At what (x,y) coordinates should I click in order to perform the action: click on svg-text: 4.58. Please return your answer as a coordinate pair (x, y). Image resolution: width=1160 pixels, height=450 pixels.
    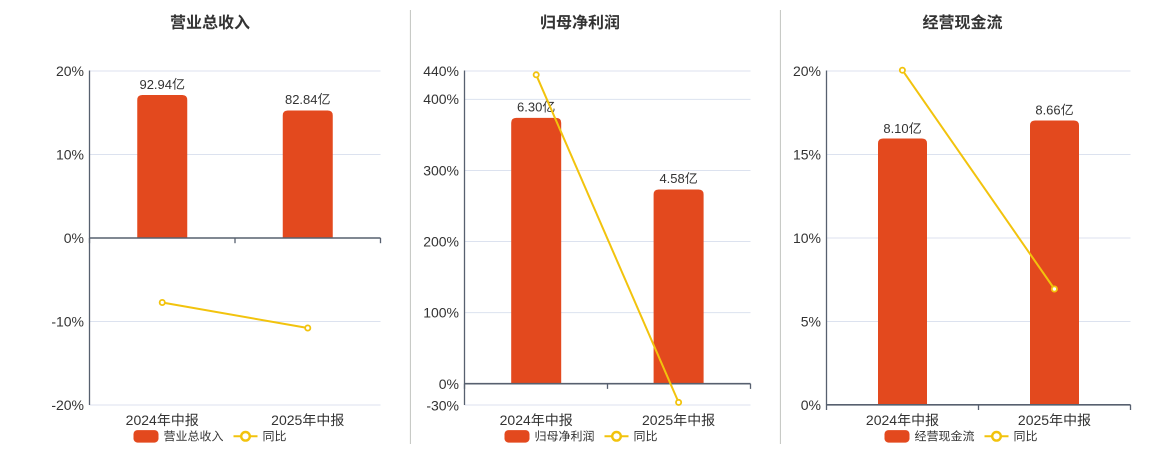
    Looking at the image, I should click on (671, 178).